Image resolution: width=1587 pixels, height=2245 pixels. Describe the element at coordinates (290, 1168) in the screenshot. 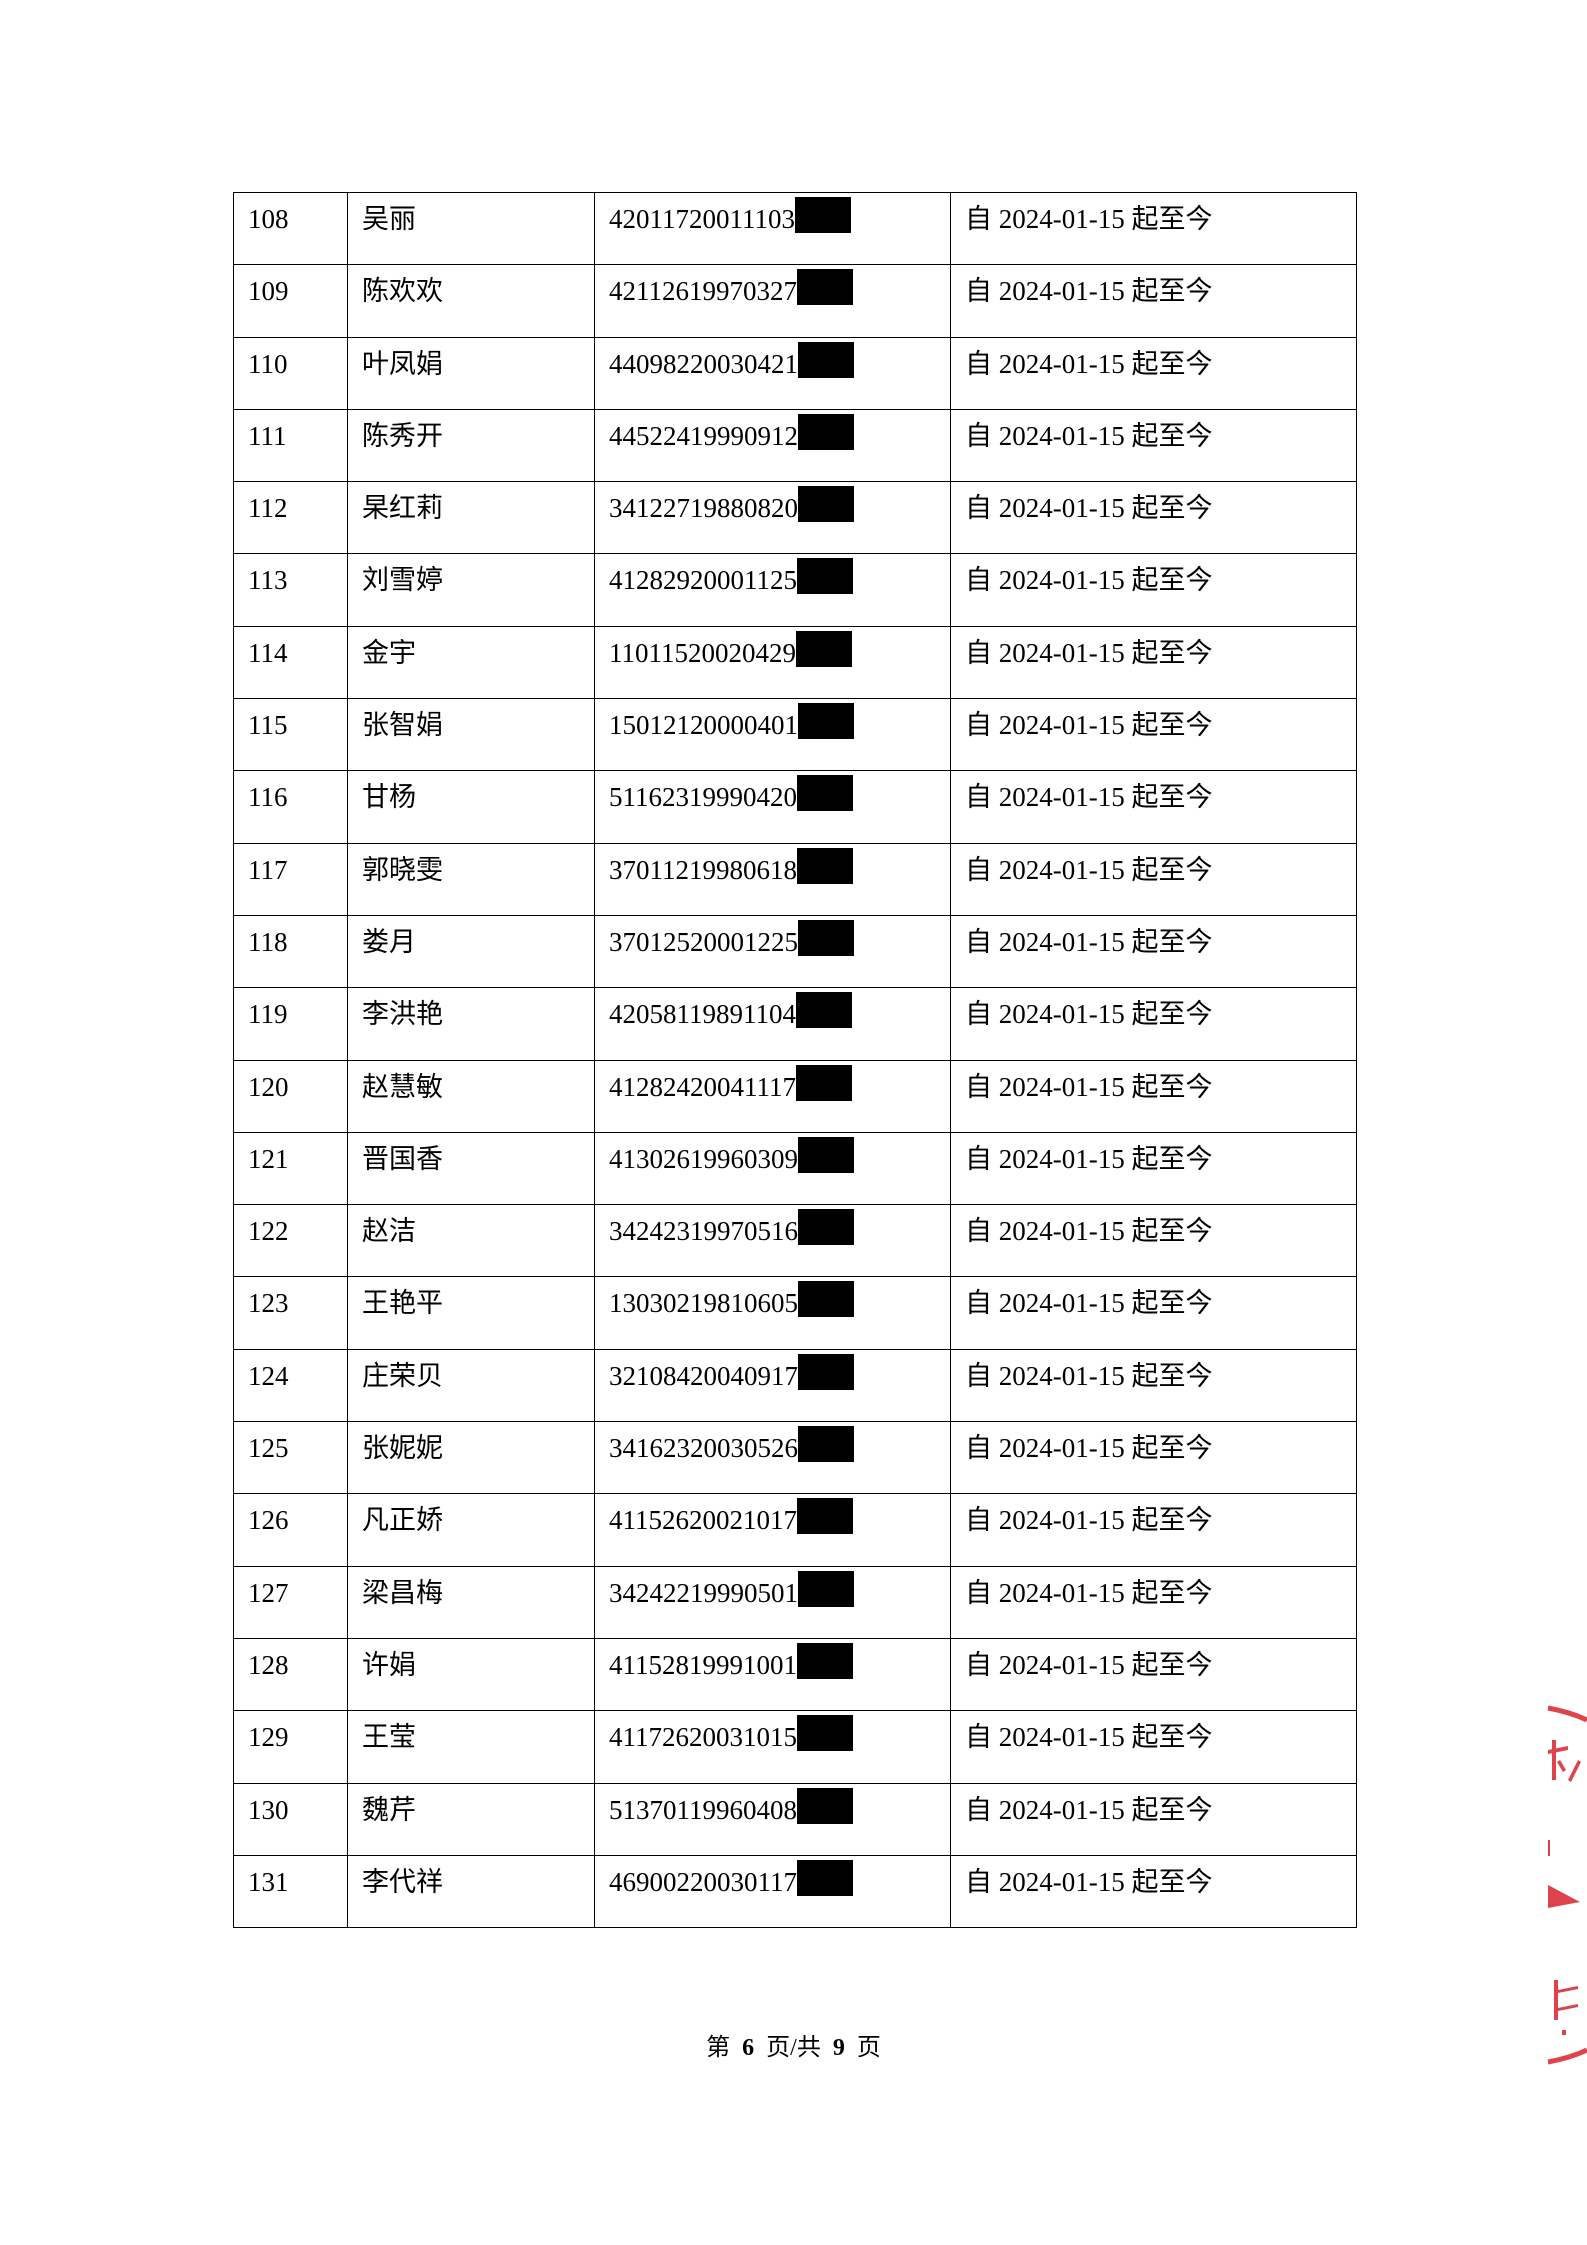

I see `row-number: 121` at that location.